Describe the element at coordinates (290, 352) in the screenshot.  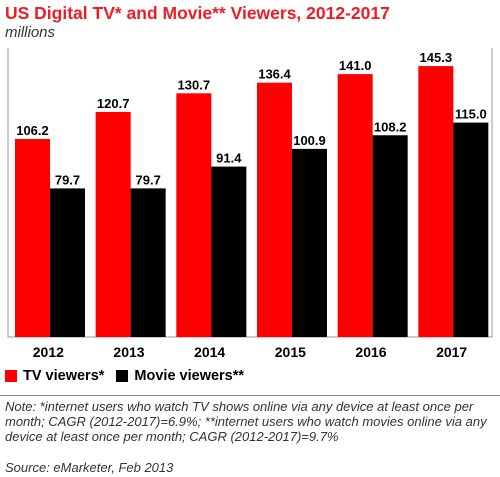
I see `x-tick-label-2015: 2015` at that location.